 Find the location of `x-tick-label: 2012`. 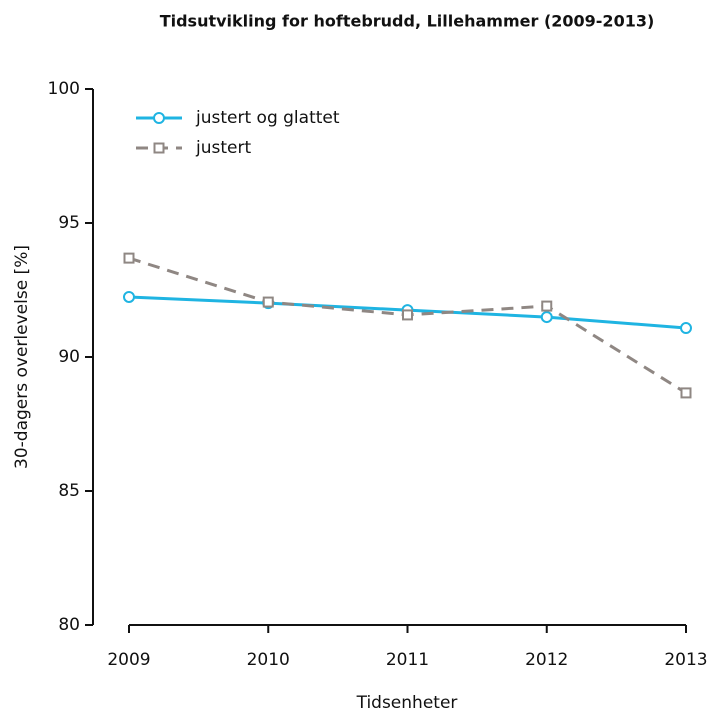

x-tick-label: 2012 is located at coordinates (546, 660).